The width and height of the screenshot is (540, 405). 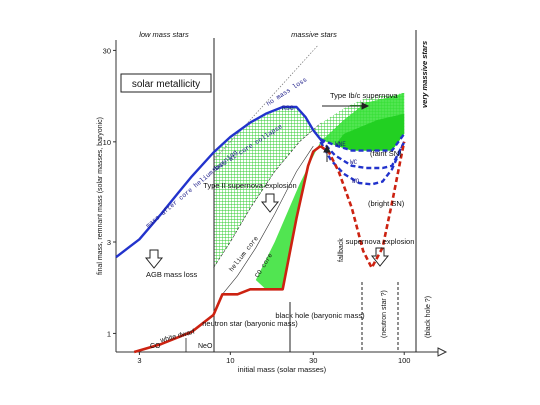 I want to click on x-tick-label: 30, so click(x=313, y=360).